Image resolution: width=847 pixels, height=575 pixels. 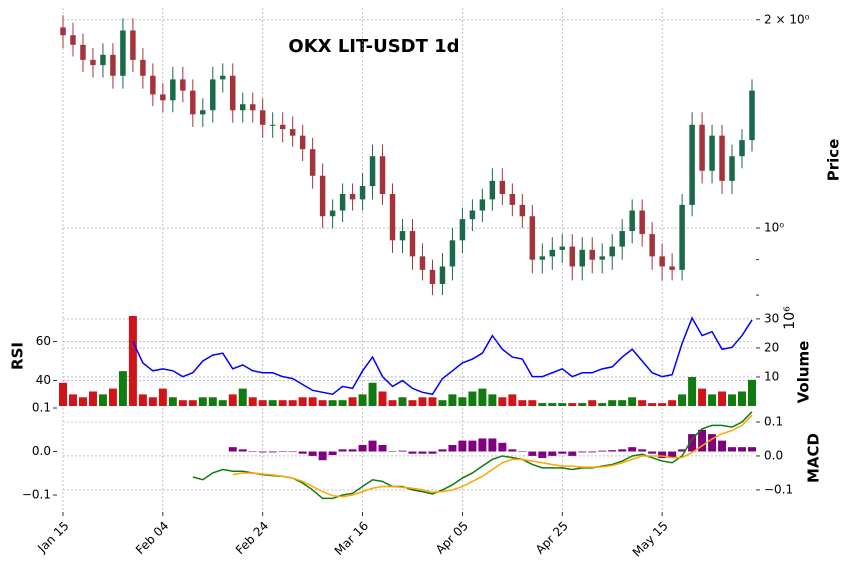 What do you see at coordinates (771, 347) in the screenshot?
I see `volume-y-tick-label: 20` at bounding box center [771, 347].